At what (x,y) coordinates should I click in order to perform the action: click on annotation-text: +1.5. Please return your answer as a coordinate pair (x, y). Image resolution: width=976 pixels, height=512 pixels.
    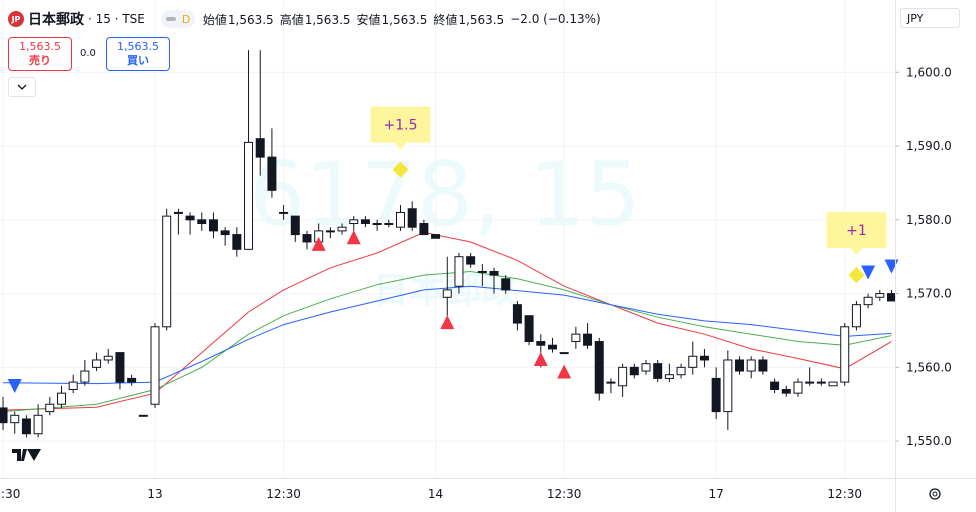
    Looking at the image, I should click on (401, 126).